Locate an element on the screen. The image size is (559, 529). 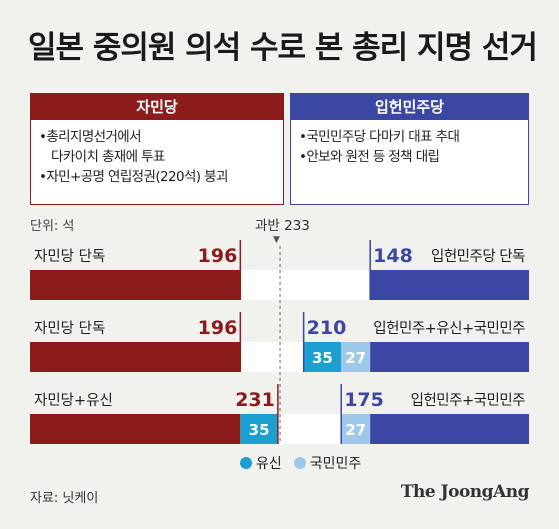
cdp-box-item-1: •국민민주당 다마키 대표 추대 is located at coordinates (379, 137).